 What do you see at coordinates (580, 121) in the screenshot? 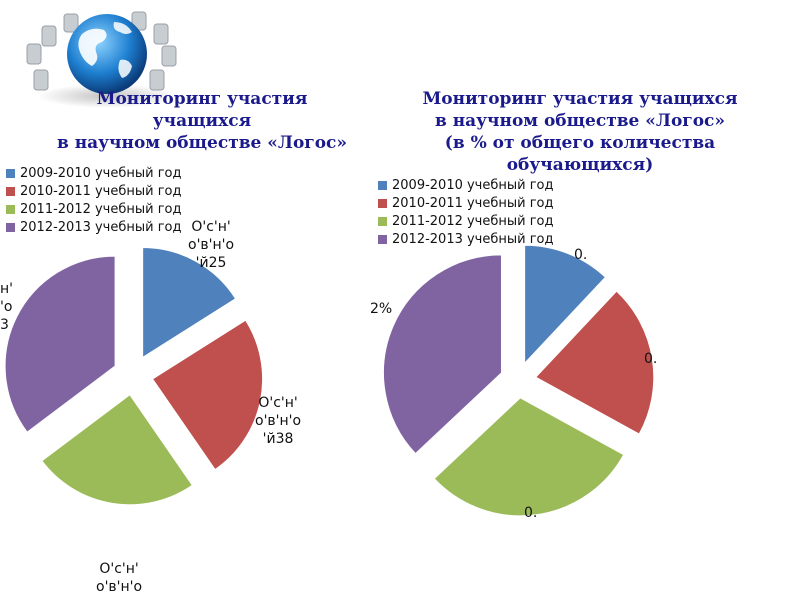
I see `right-title-line-2: в научном обществе «Логос»` at bounding box center [580, 121].